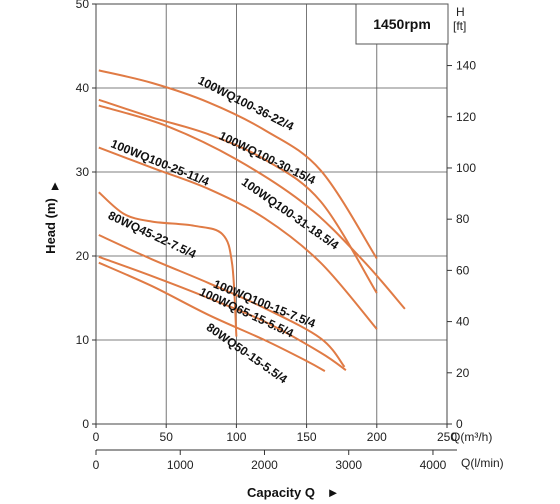 Image resolution: width=560 pixels, height=504 pixels. I want to click on ft-tick-label: 100, so click(466, 168).